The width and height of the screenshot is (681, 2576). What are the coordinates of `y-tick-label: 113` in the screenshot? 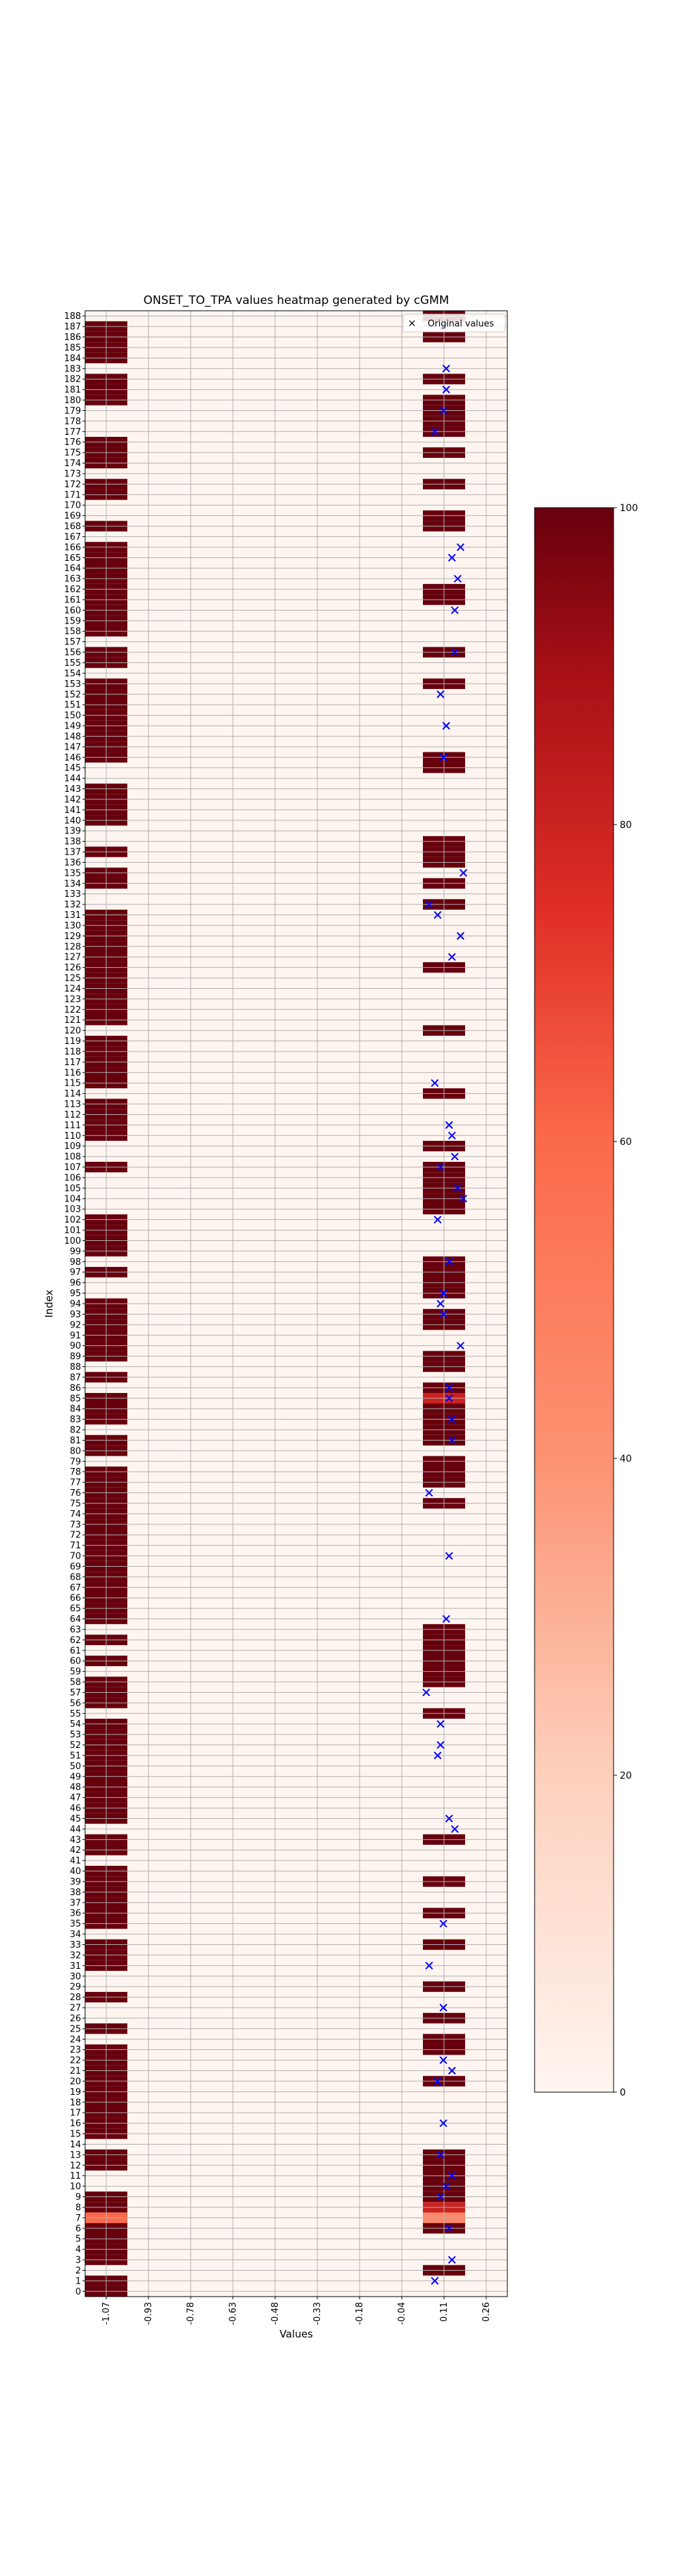 It's located at (73, 1105).